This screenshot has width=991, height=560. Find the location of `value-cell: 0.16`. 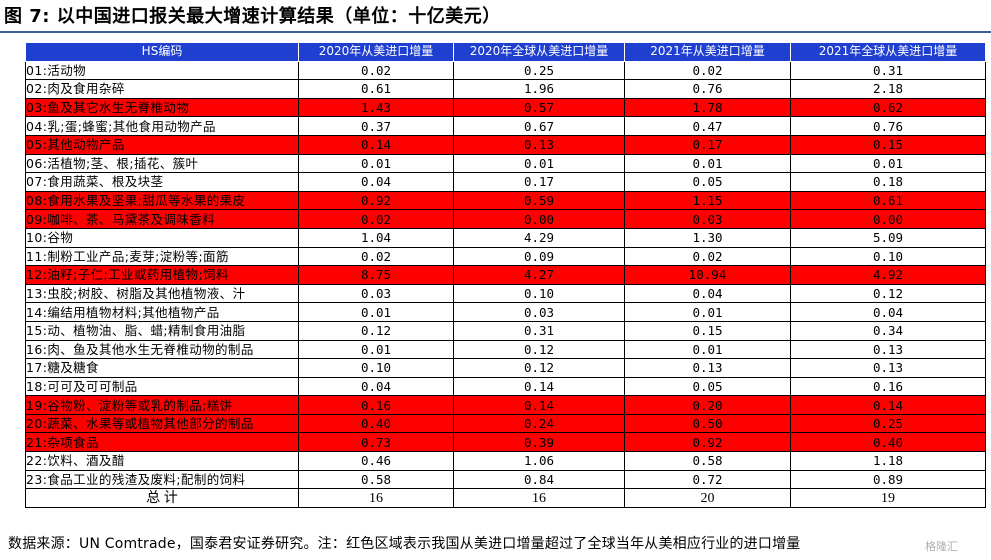

value-cell: 0.16 is located at coordinates (376, 405).